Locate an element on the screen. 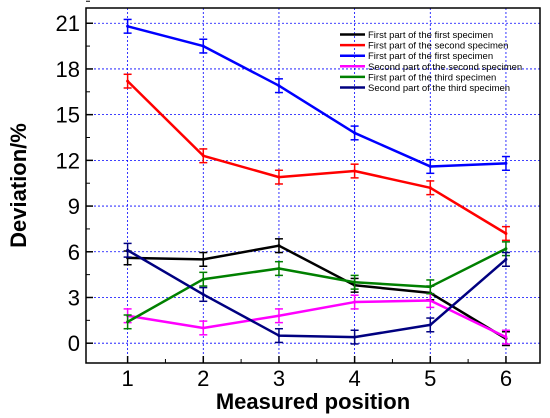 This screenshot has height=418, width=550. x-tick-label: 6 is located at coordinates (506, 378).